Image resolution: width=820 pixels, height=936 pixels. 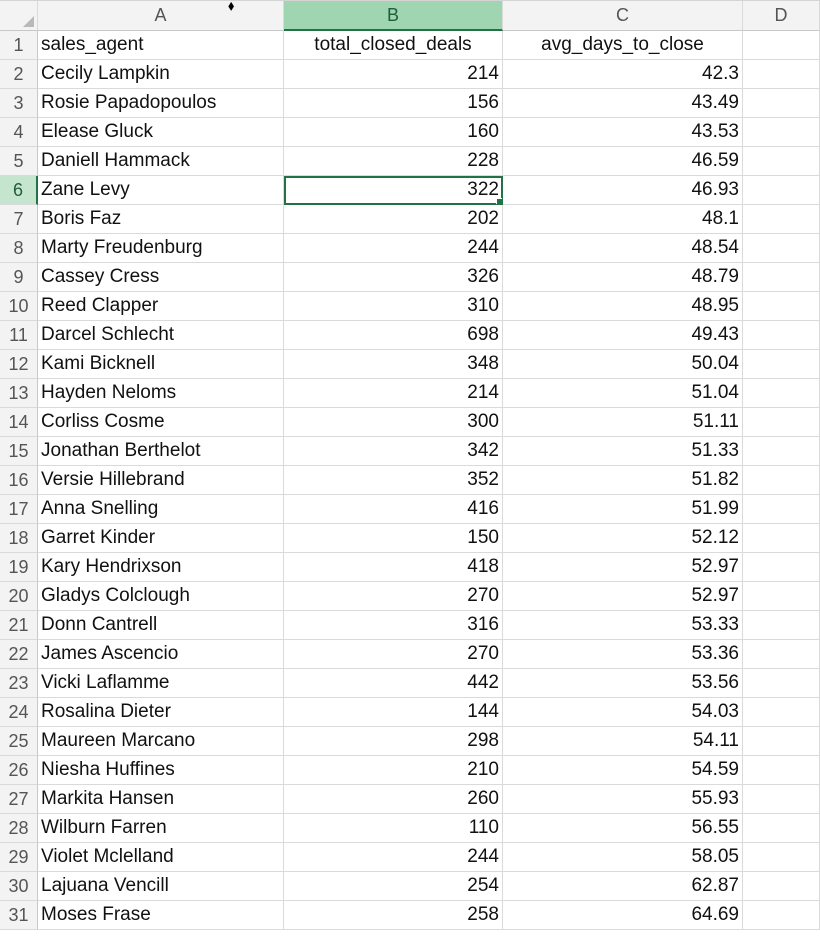 What do you see at coordinates (19, 190) in the screenshot?
I see `row-header-6: 6` at bounding box center [19, 190].